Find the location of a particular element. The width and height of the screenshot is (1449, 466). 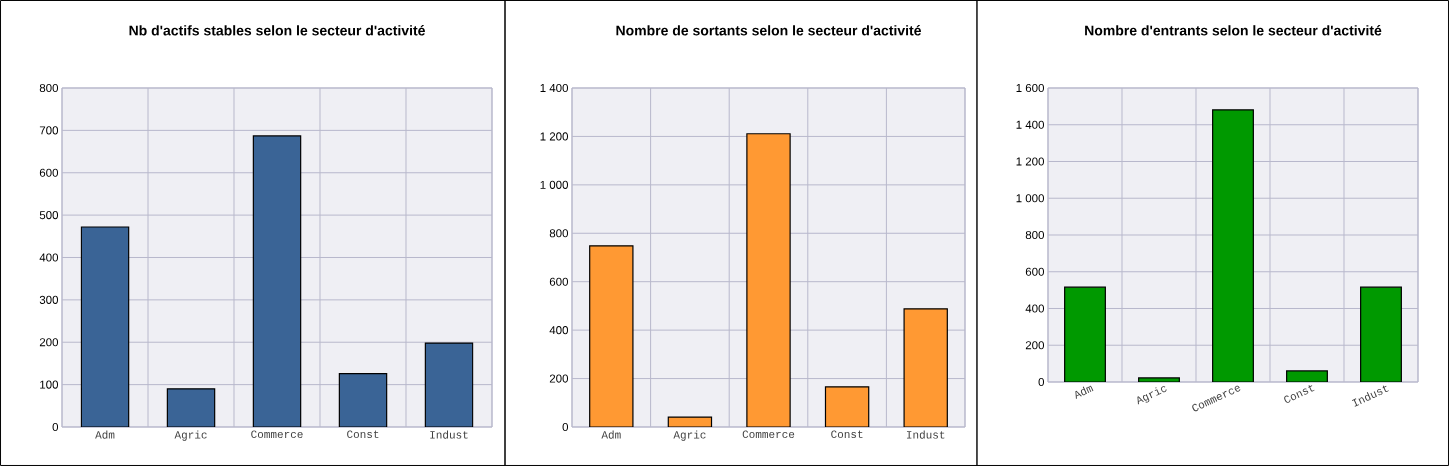

y-tick-label: 700 is located at coordinates (49, 130).